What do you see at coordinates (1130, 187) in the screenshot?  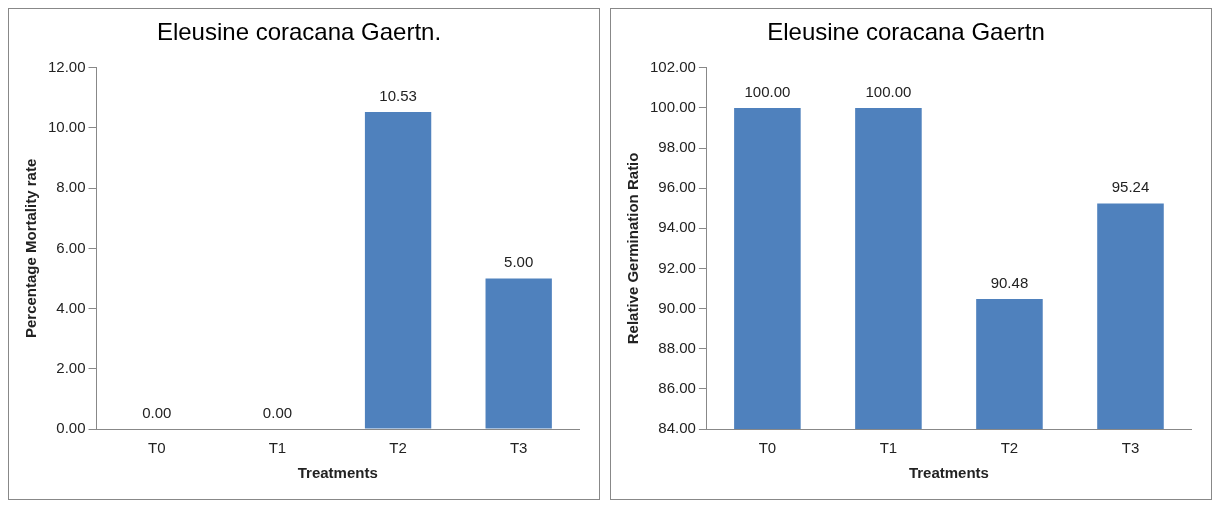 I see `data-label: 95.24` at bounding box center [1130, 187].